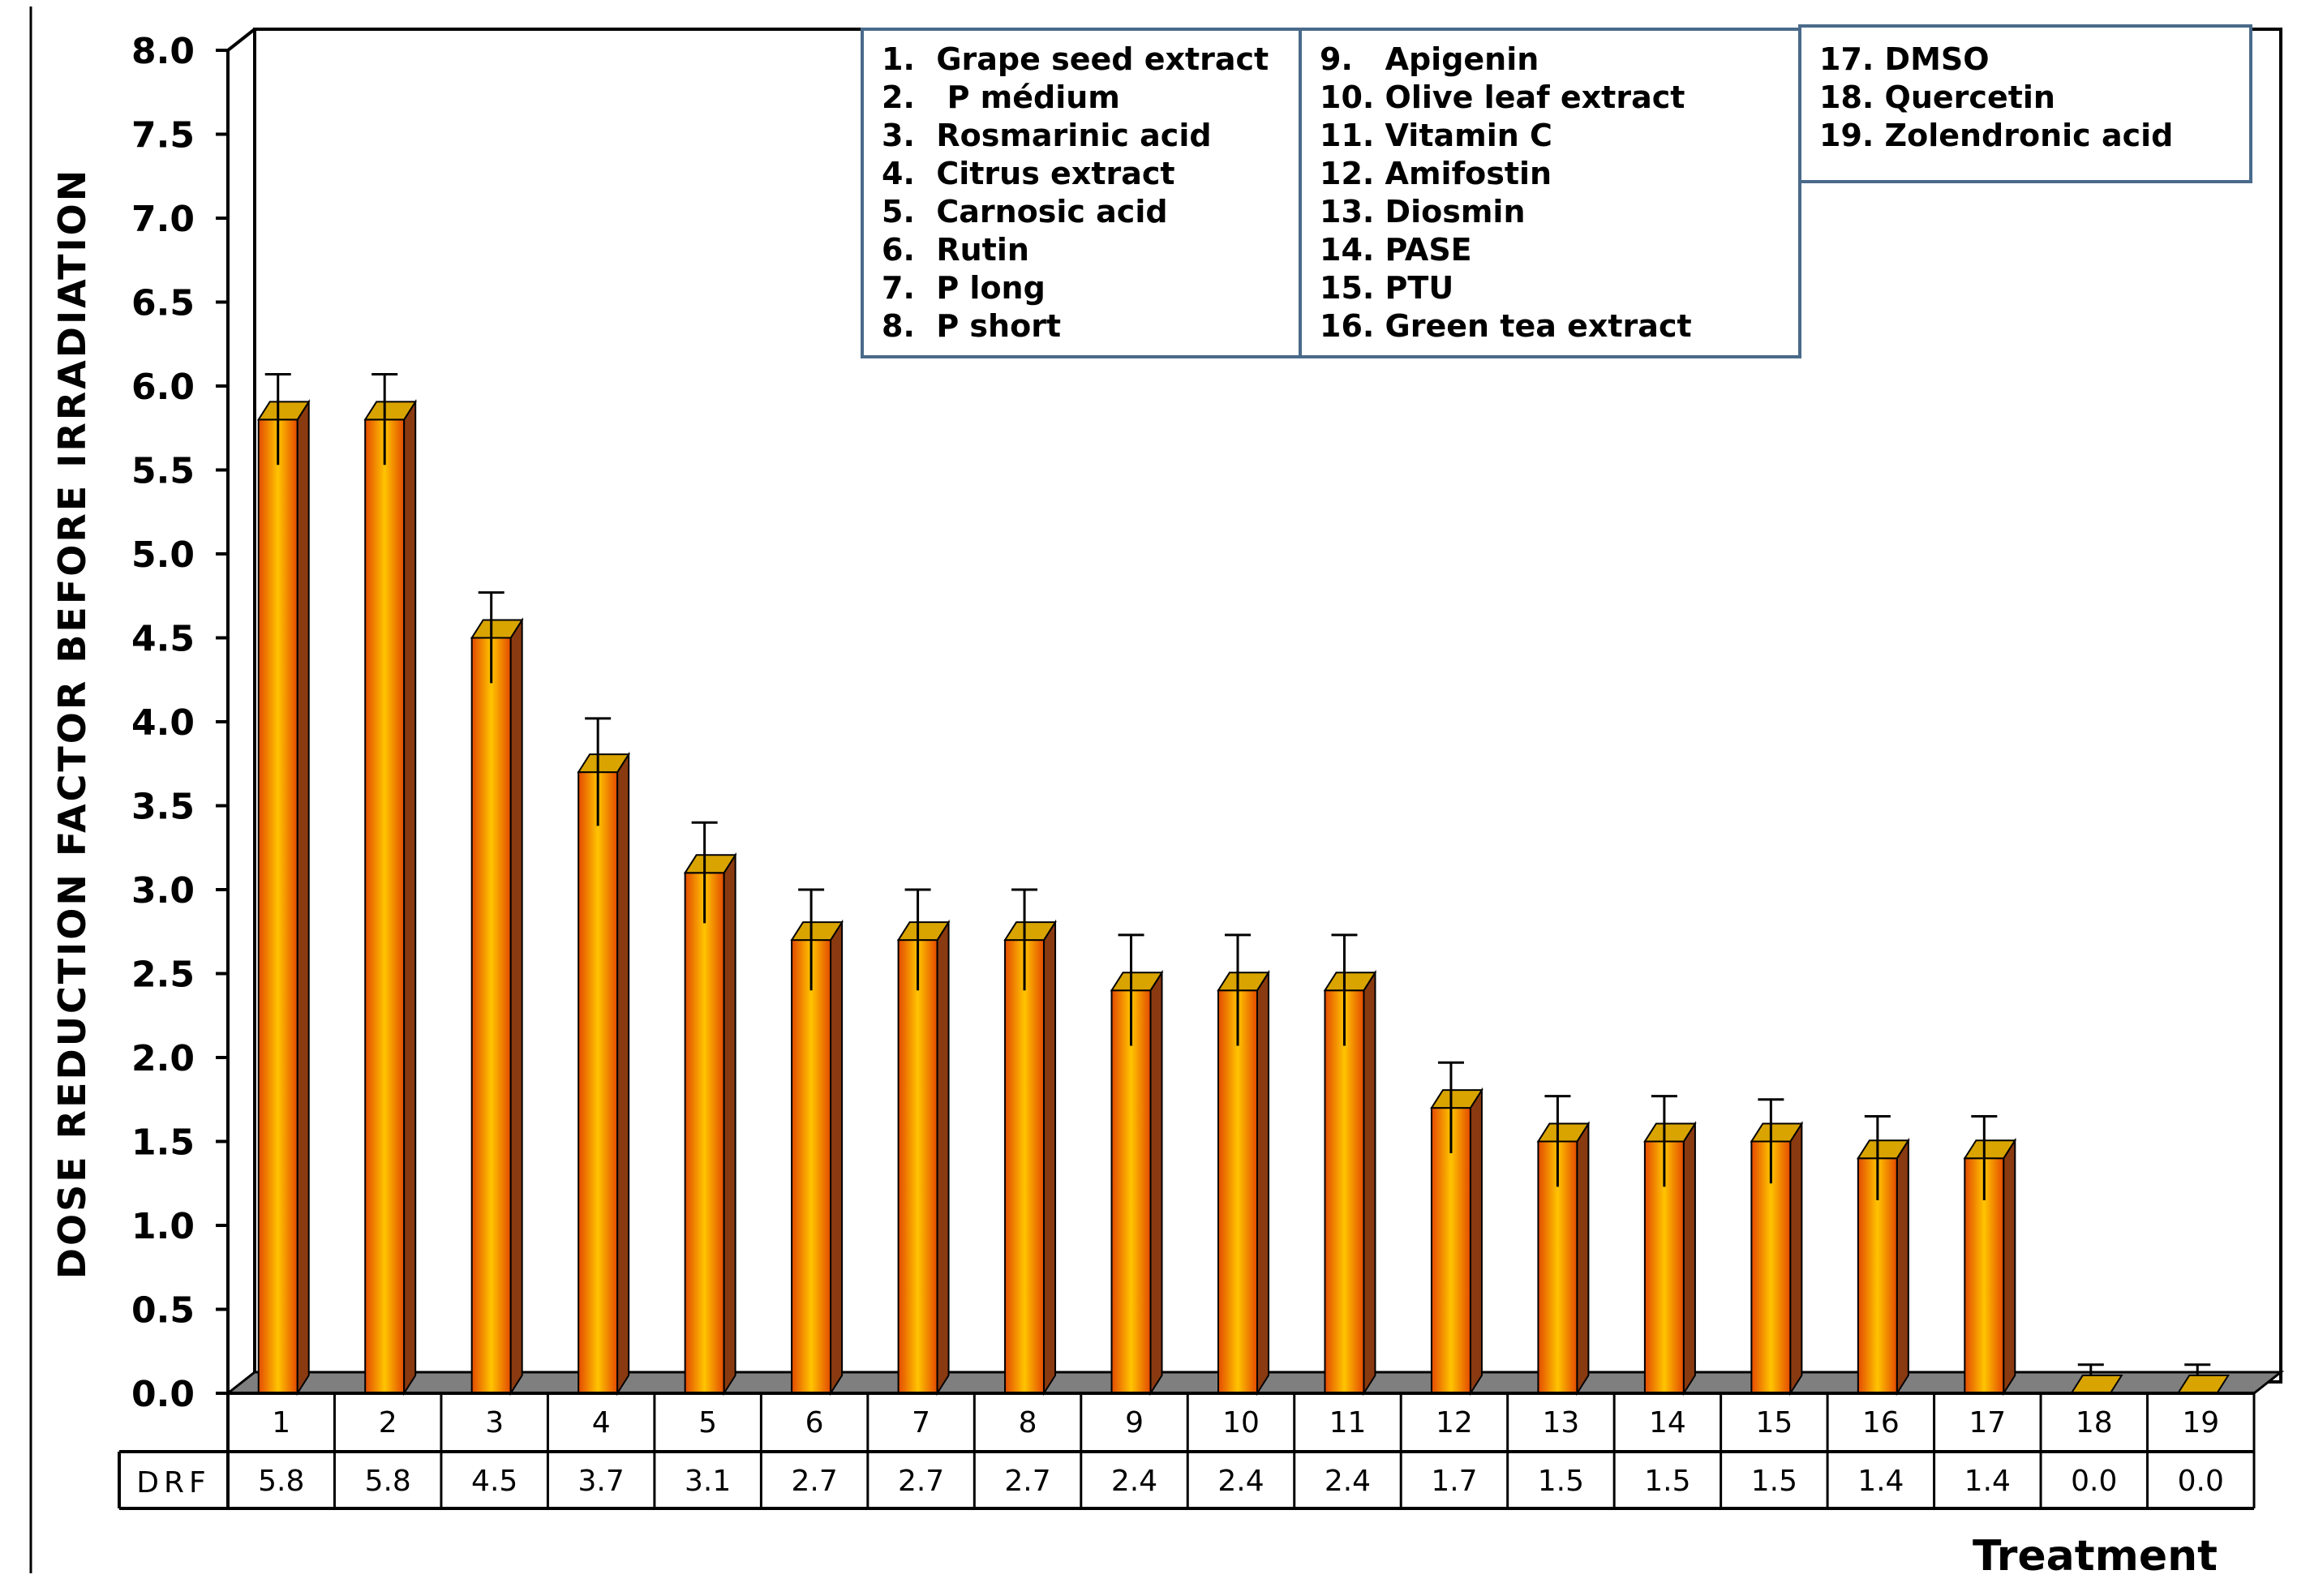 Image resolution: width=2310 pixels, height=1596 pixels. I want to click on category-label: 10, so click(1241, 1422).